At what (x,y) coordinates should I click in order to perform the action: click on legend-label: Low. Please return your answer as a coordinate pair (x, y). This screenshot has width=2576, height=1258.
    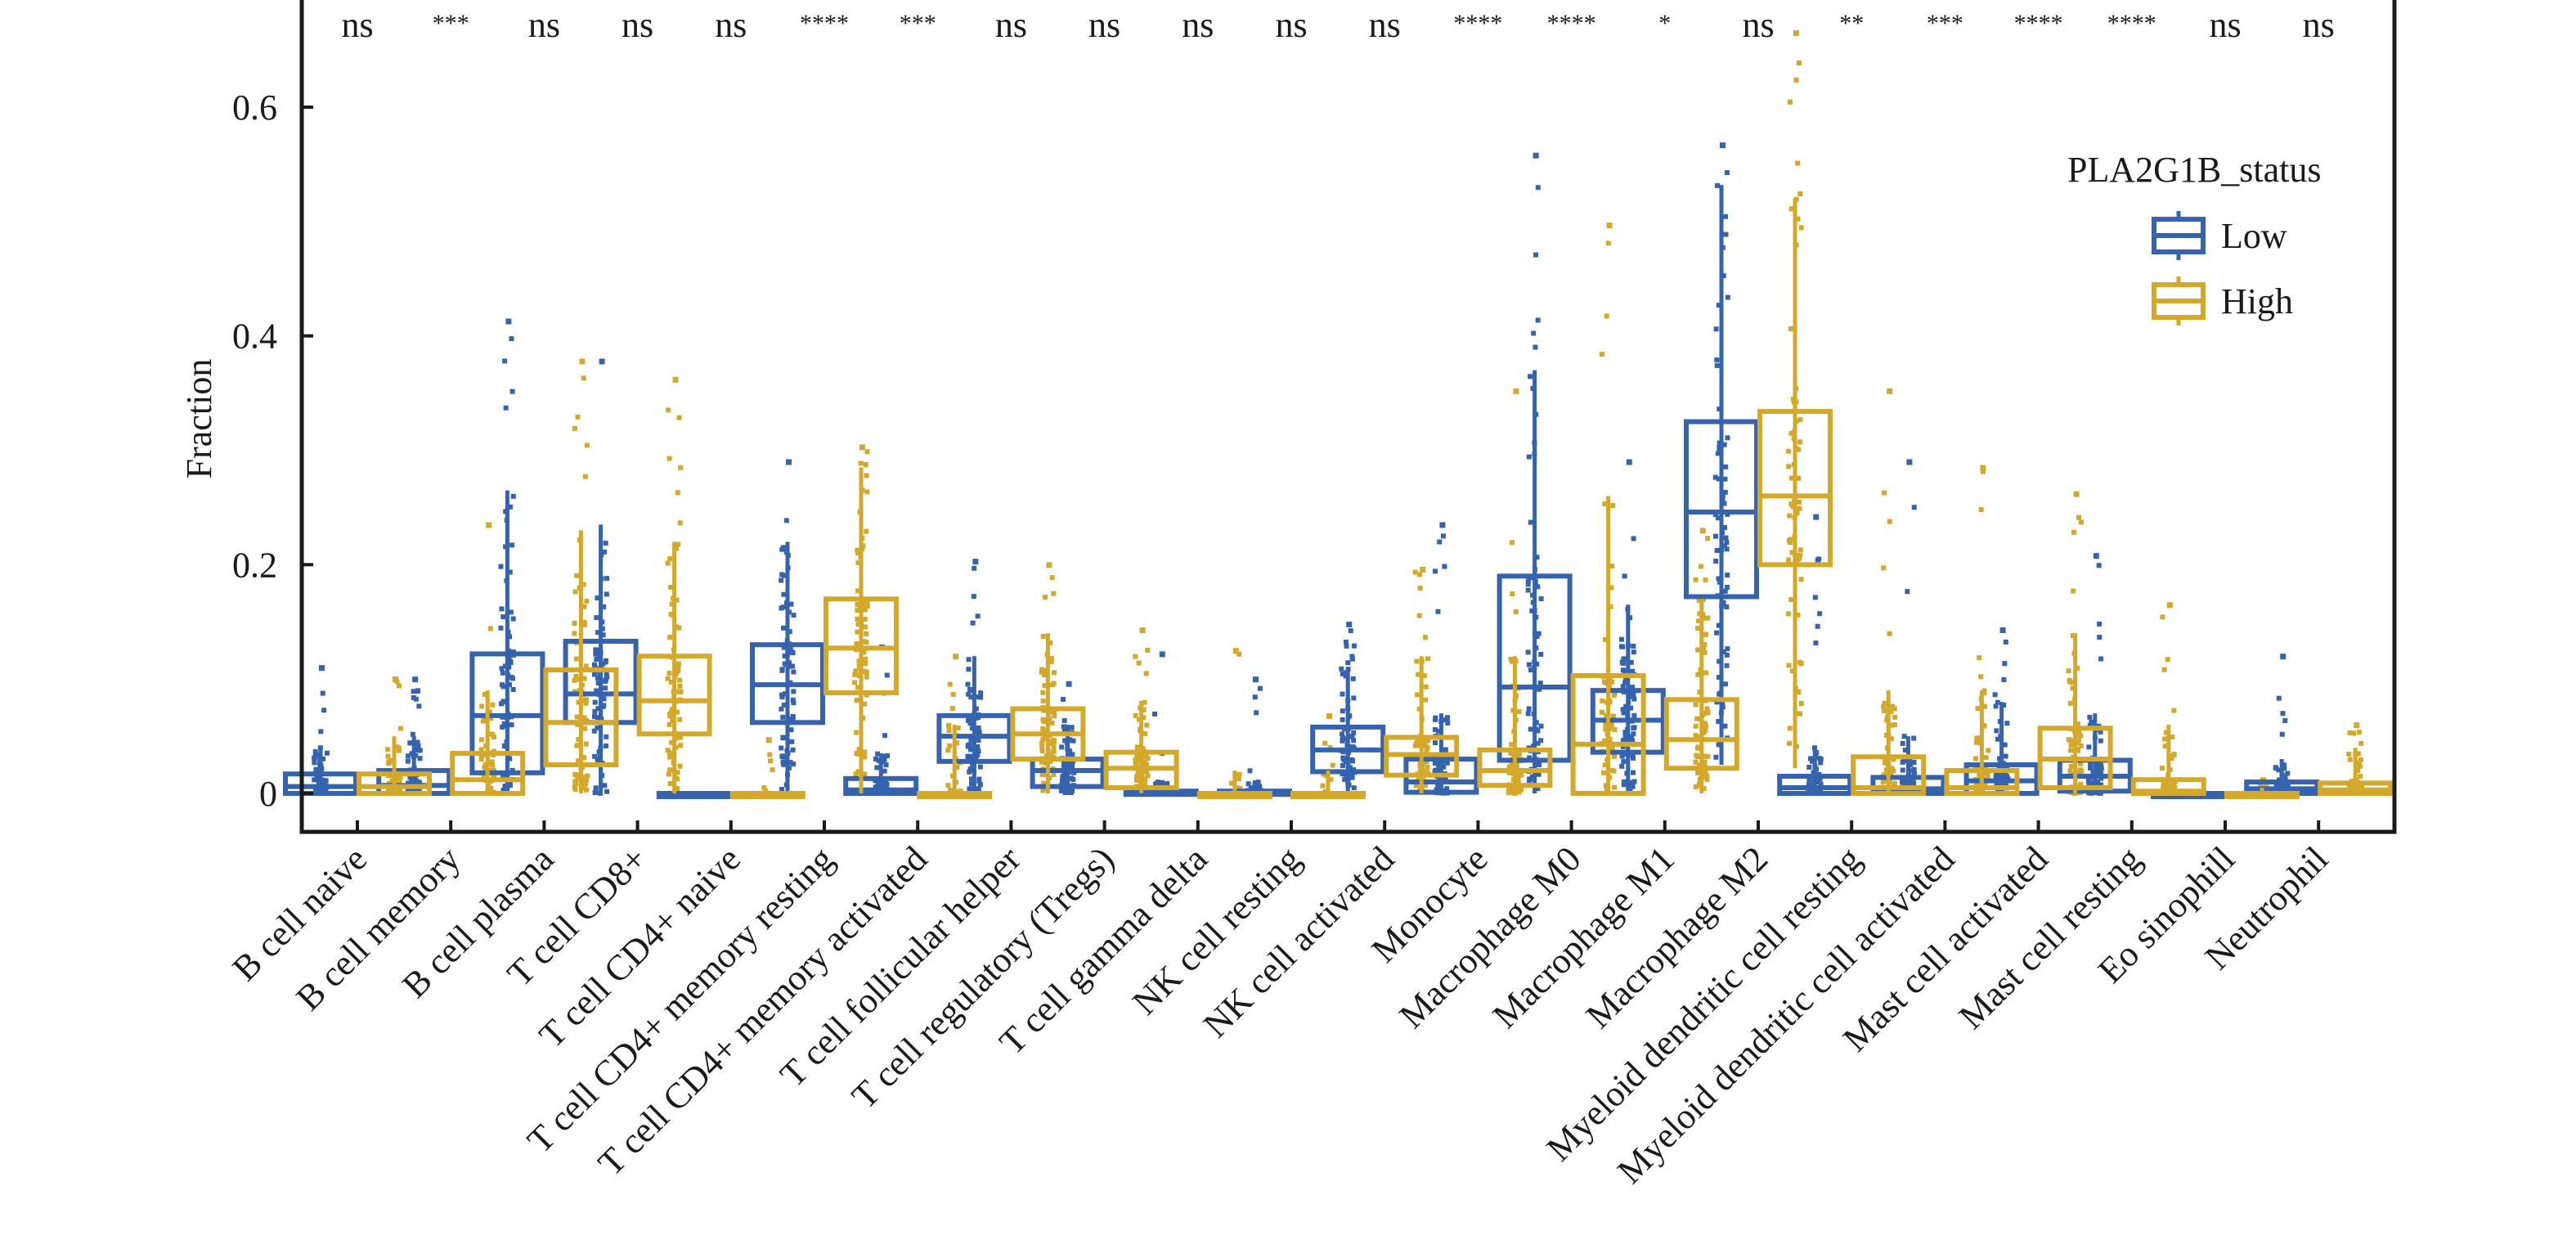
    Looking at the image, I should click on (2254, 236).